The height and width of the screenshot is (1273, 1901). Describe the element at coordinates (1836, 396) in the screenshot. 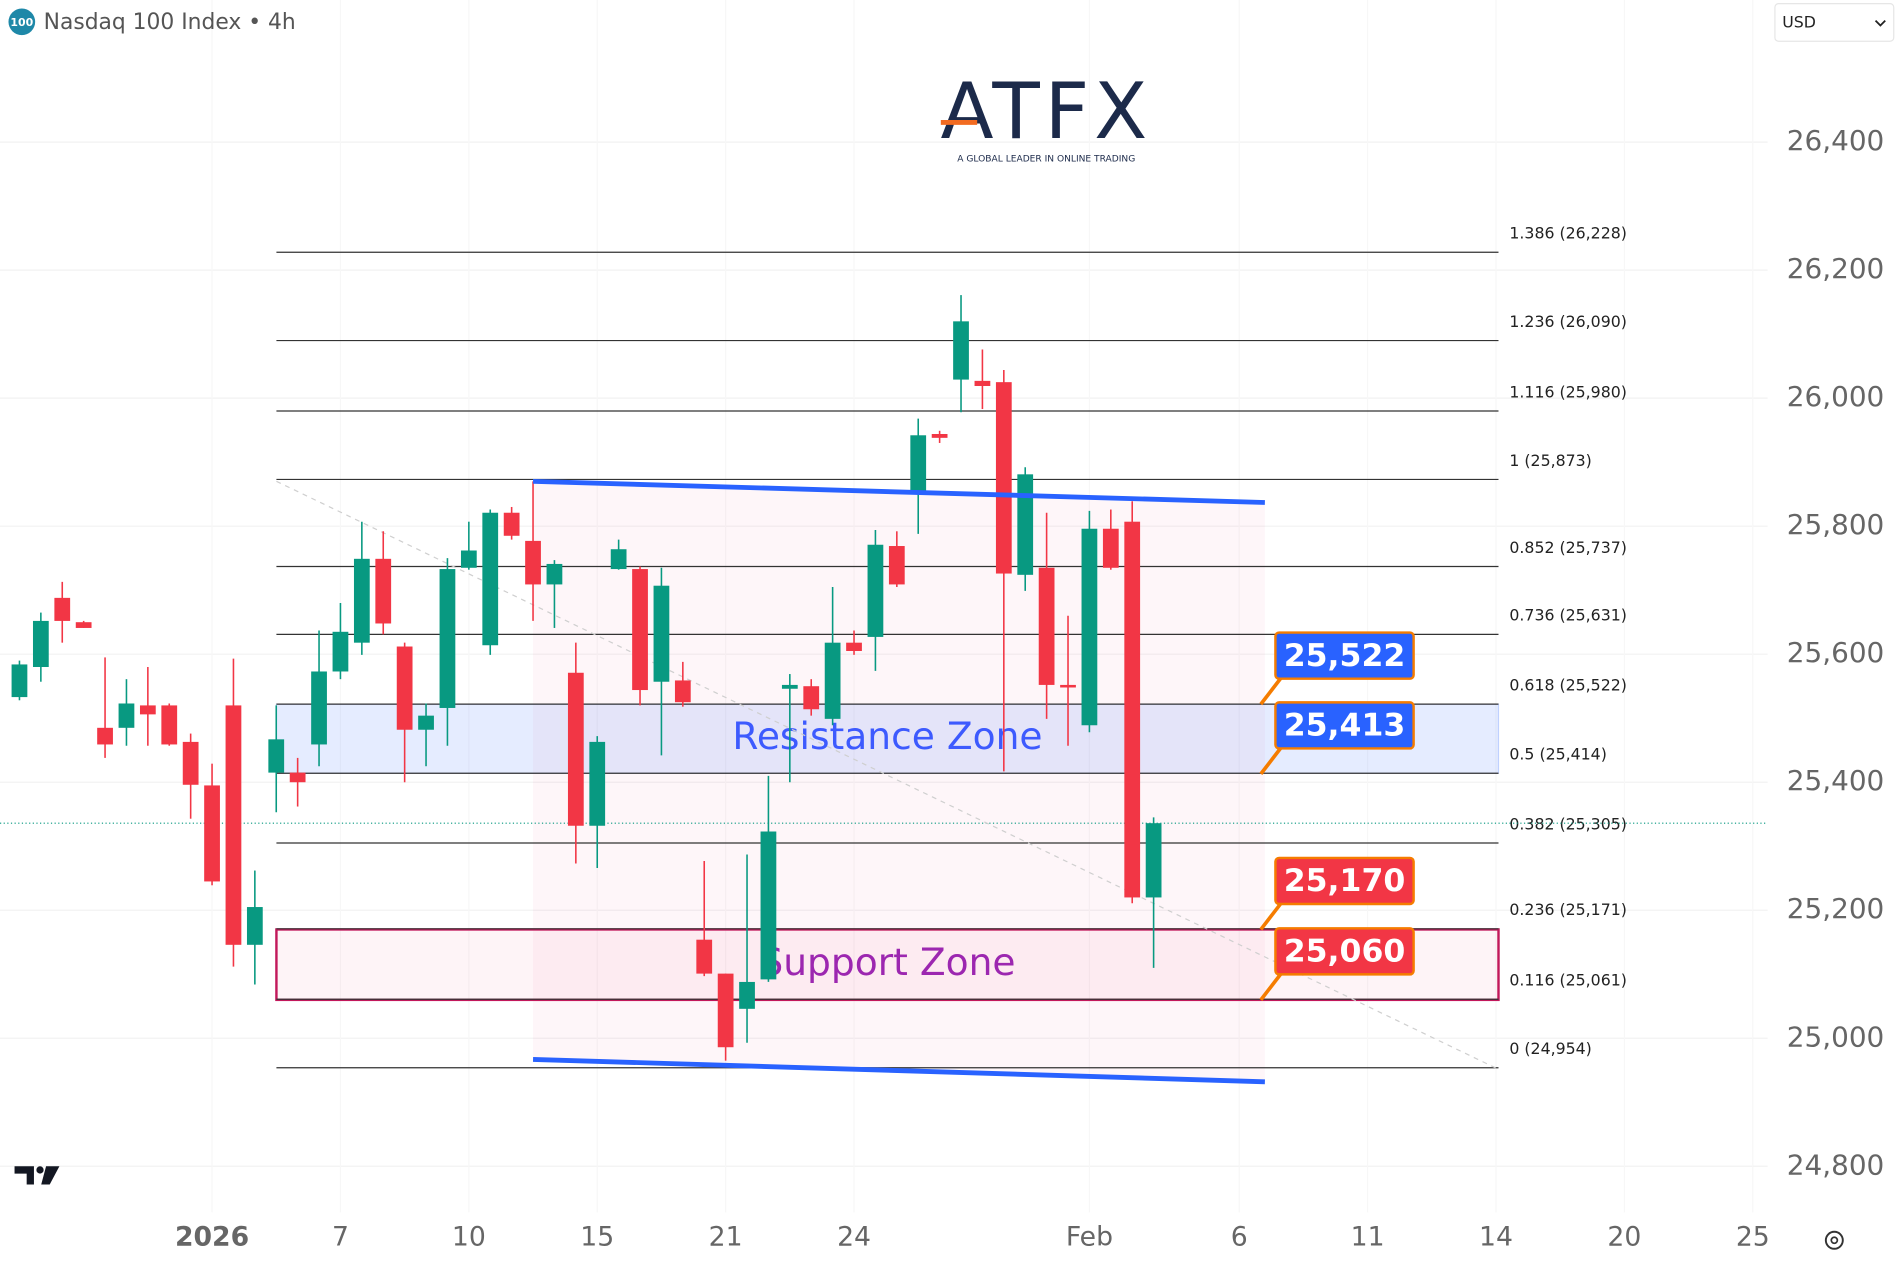

I see `y-tick-label: 26,000` at that location.